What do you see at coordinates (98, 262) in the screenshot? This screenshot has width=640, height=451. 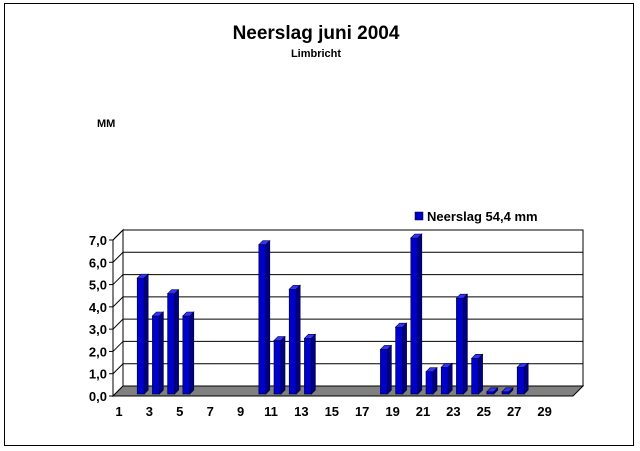 I see `y-tick-label: 6,0` at bounding box center [98, 262].